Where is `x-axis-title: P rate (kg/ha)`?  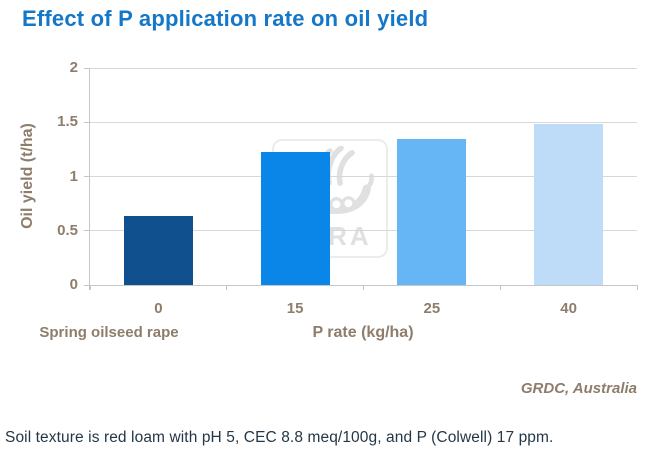 x-axis-title: P rate (kg/ha) is located at coordinates (363, 332).